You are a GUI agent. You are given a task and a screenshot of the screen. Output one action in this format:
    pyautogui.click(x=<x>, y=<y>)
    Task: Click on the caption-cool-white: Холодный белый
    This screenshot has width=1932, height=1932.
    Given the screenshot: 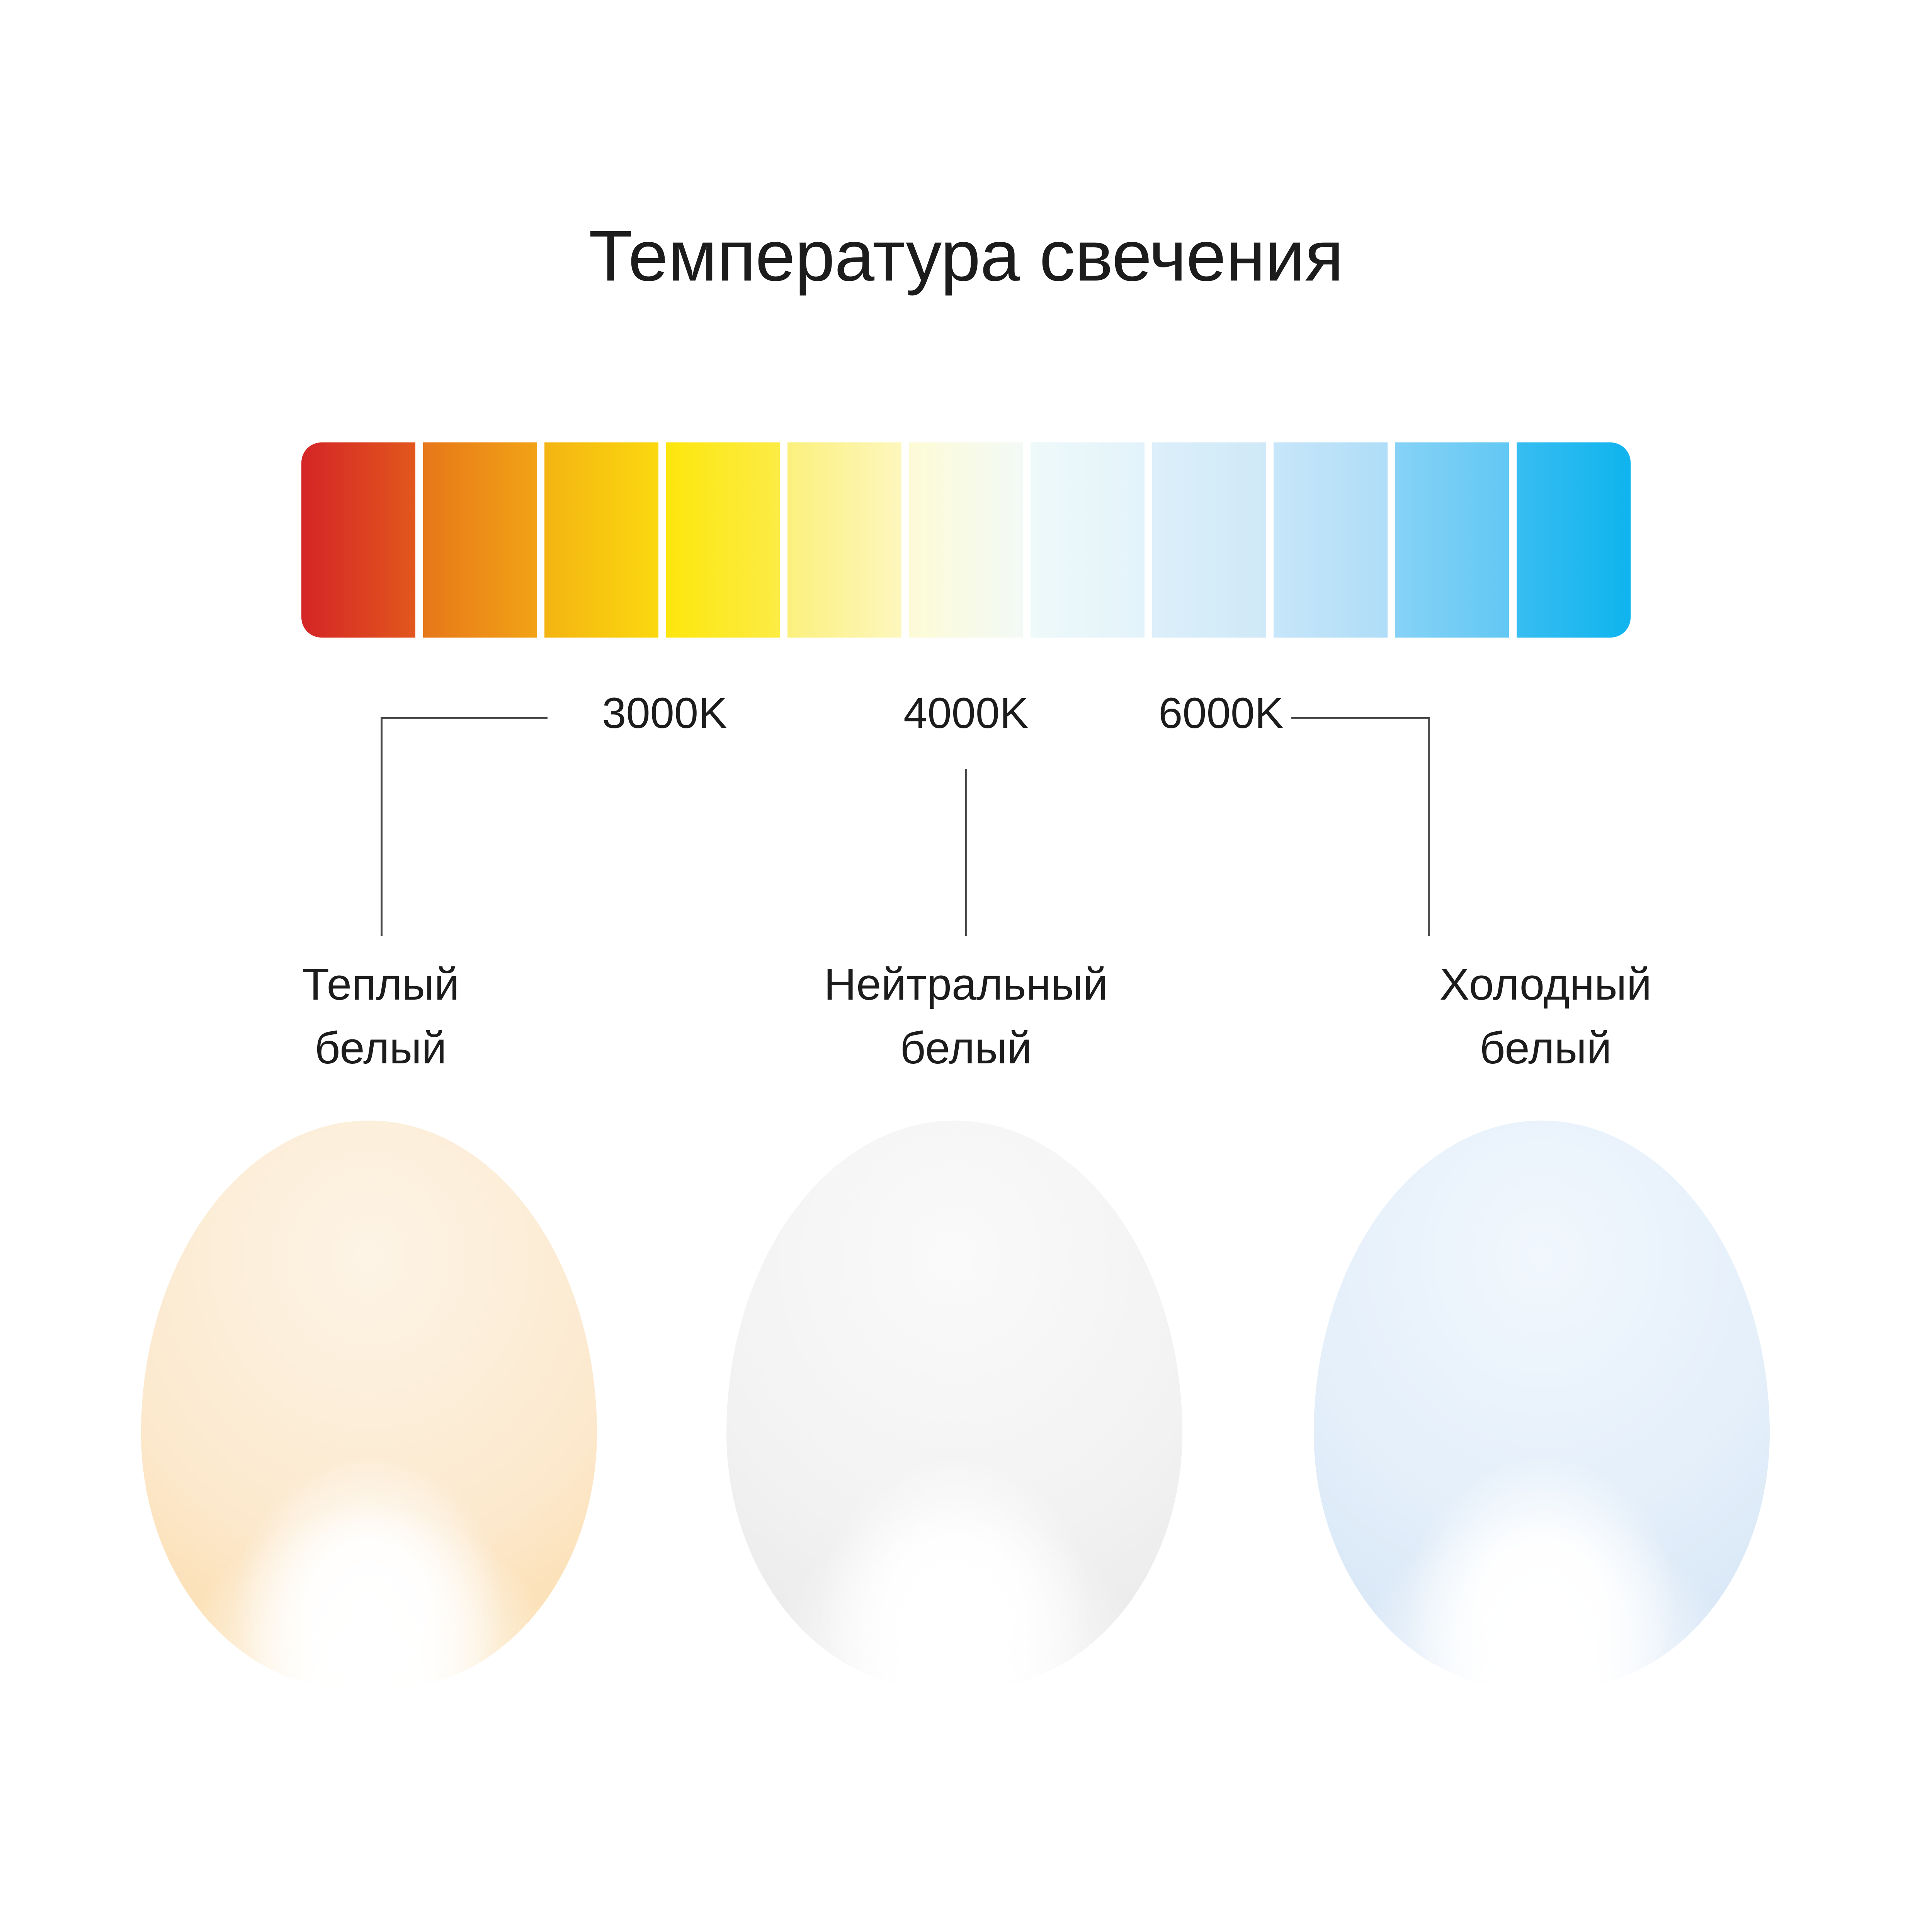 What is the action you would take?
    pyautogui.click(x=1546, y=1016)
    